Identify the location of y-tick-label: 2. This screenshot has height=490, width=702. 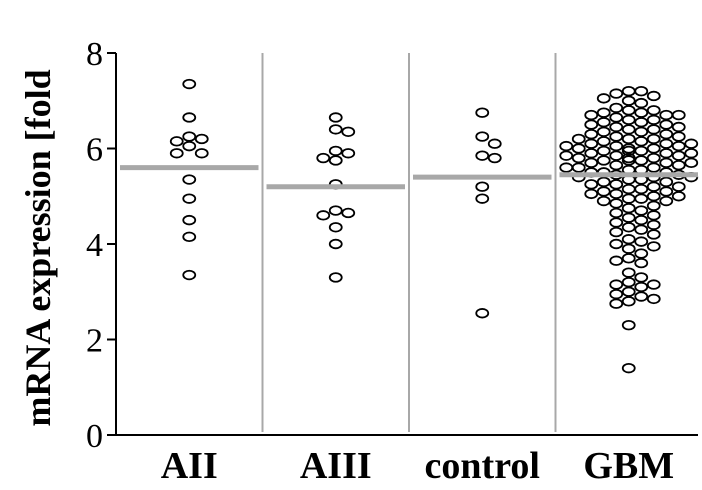
(94, 341).